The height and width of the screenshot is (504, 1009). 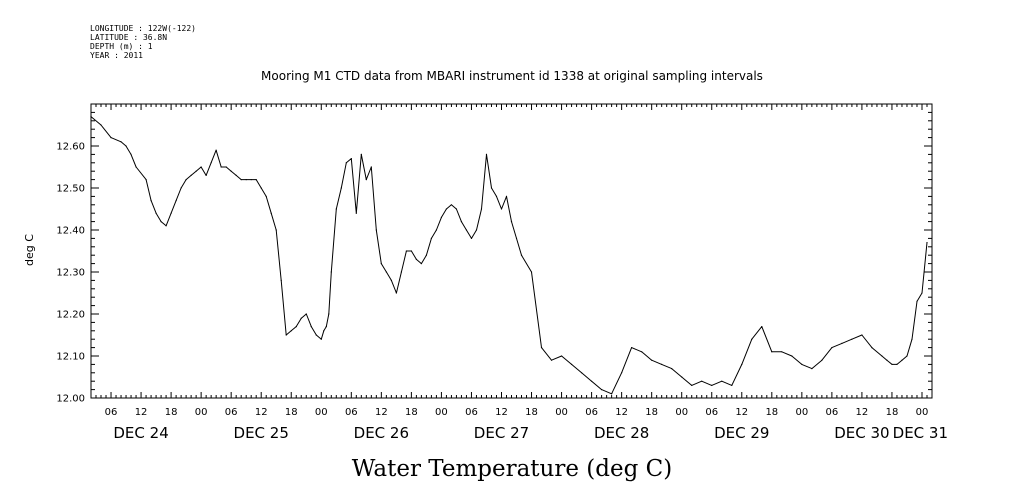 I want to click on day-label: DEC 26, so click(x=381, y=433).